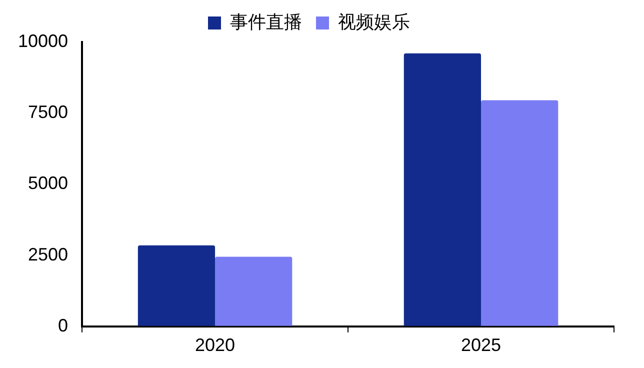  Describe the element at coordinates (48, 254) in the screenshot. I see `y-tick-label: 2500` at that location.